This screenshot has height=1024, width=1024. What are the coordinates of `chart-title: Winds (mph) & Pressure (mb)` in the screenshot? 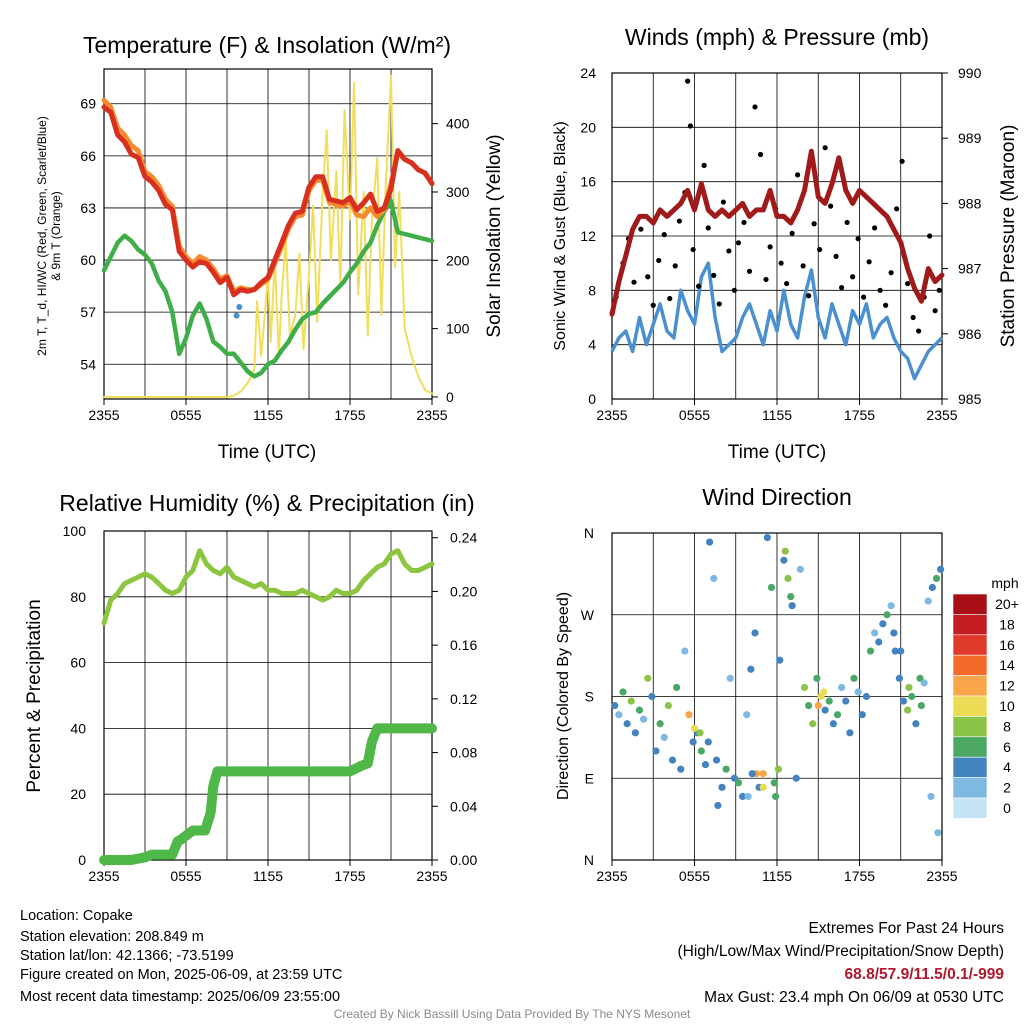 It's located at (777, 37).